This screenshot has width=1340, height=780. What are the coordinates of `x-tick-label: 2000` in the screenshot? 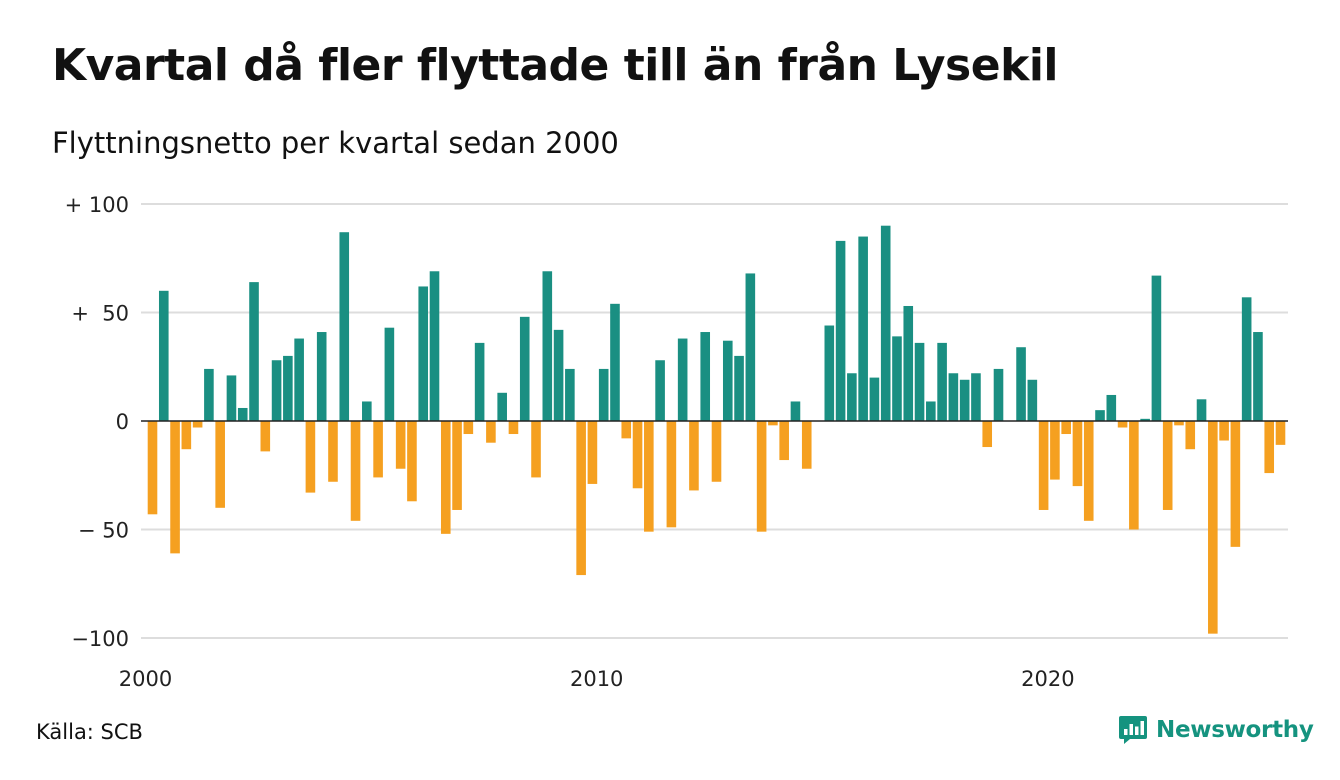 It's located at (145, 679).